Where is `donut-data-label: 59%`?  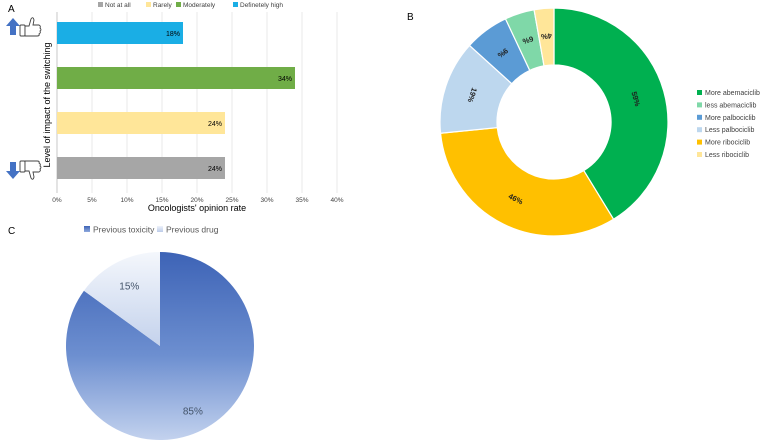 donut-data-label: 59% is located at coordinates (635, 98).